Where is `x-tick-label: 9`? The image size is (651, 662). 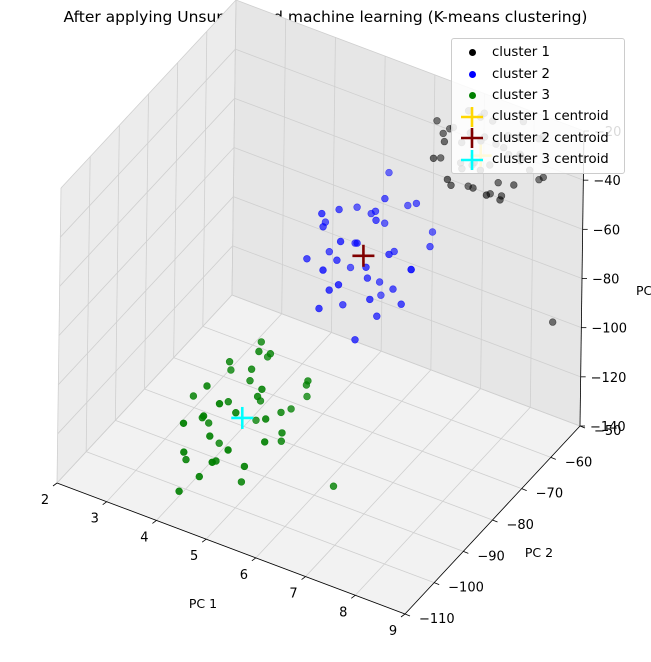 x-tick-label: 9 is located at coordinates (393, 631).